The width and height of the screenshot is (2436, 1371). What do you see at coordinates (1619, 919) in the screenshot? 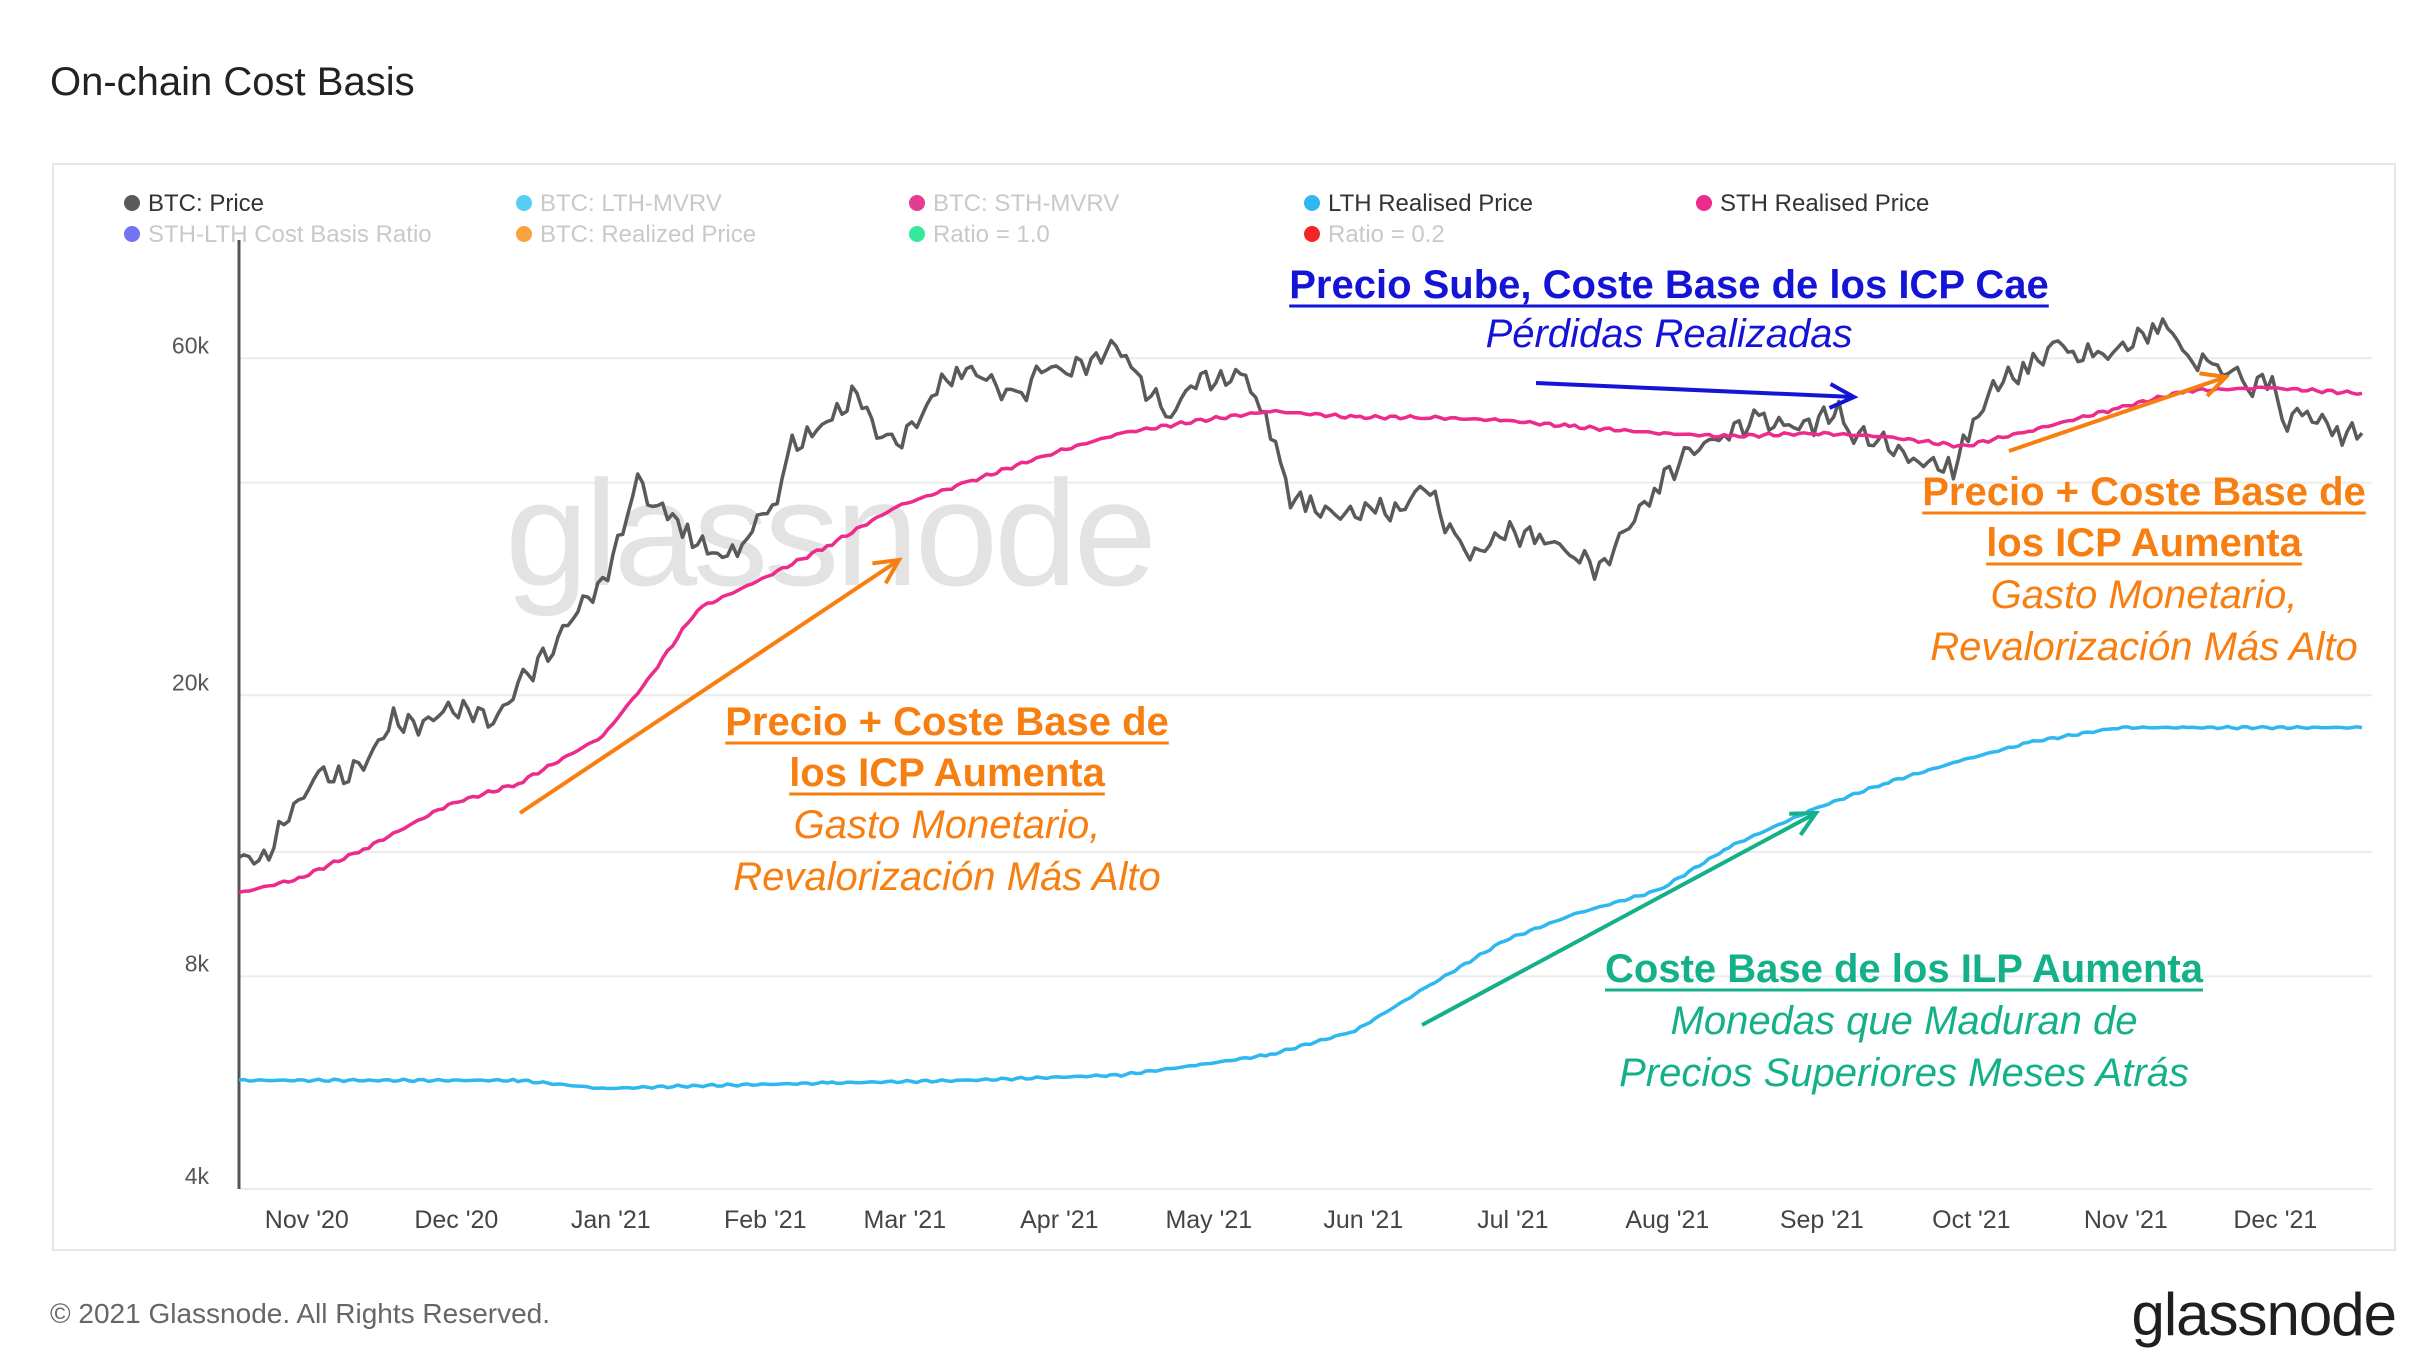
I see `annotation-green-arrow` at bounding box center [1619, 919].